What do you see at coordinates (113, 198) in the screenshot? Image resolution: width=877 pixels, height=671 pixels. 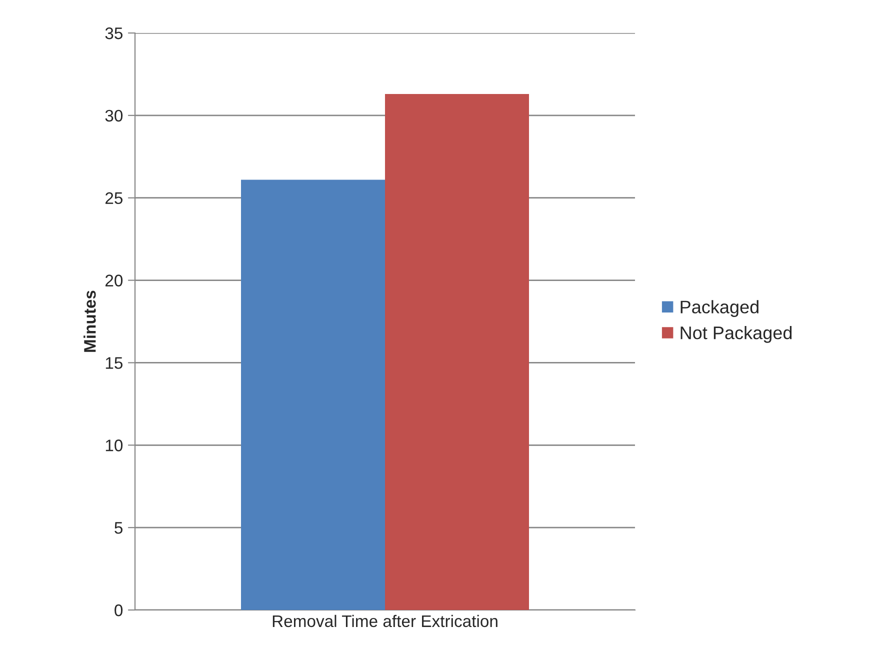 I see `y-tick-label: 25` at bounding box center [113, 198].